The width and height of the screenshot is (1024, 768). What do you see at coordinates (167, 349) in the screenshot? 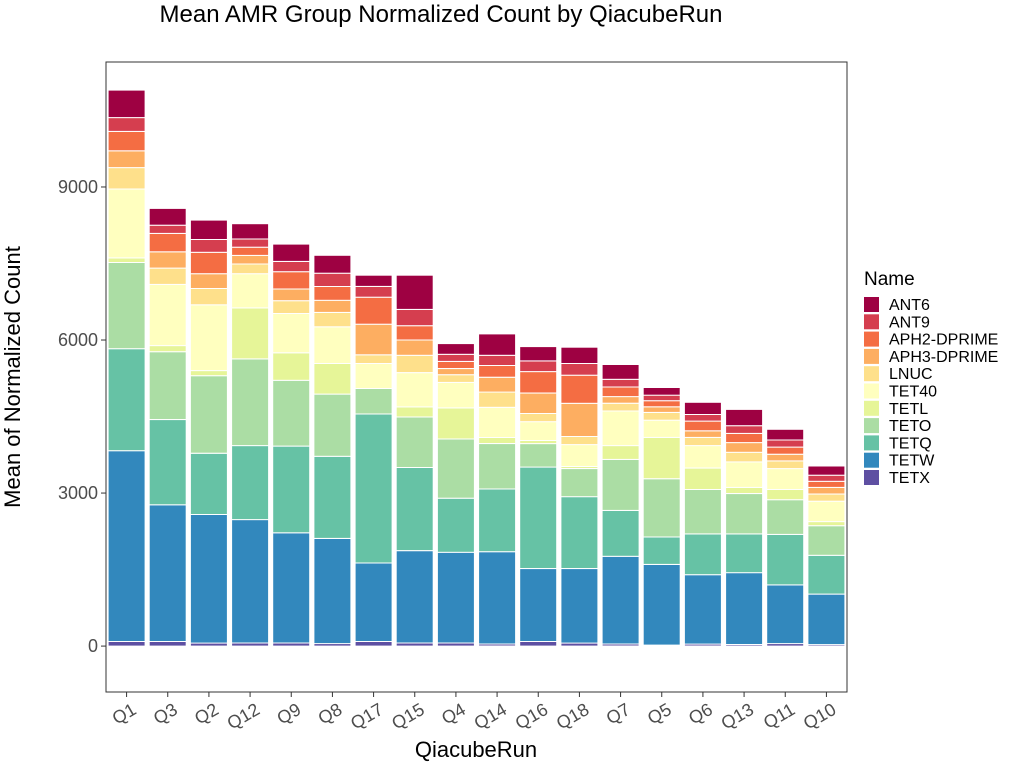
I see `bar-segment-Q3-tetl` at bounding box center [167, 349].